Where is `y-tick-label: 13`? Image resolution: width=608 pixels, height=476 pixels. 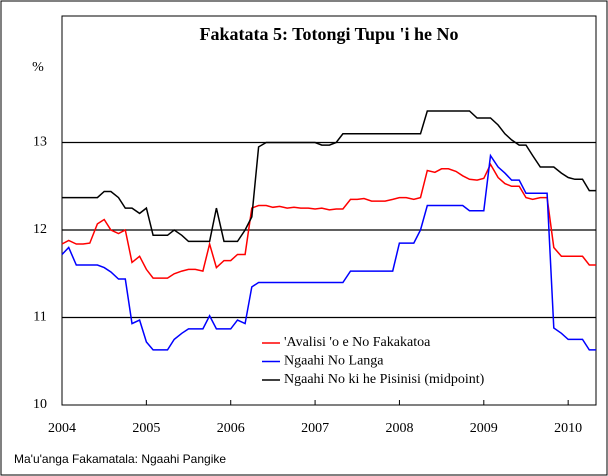 y-tick-label: 13 is located at coordinates (40, 142).